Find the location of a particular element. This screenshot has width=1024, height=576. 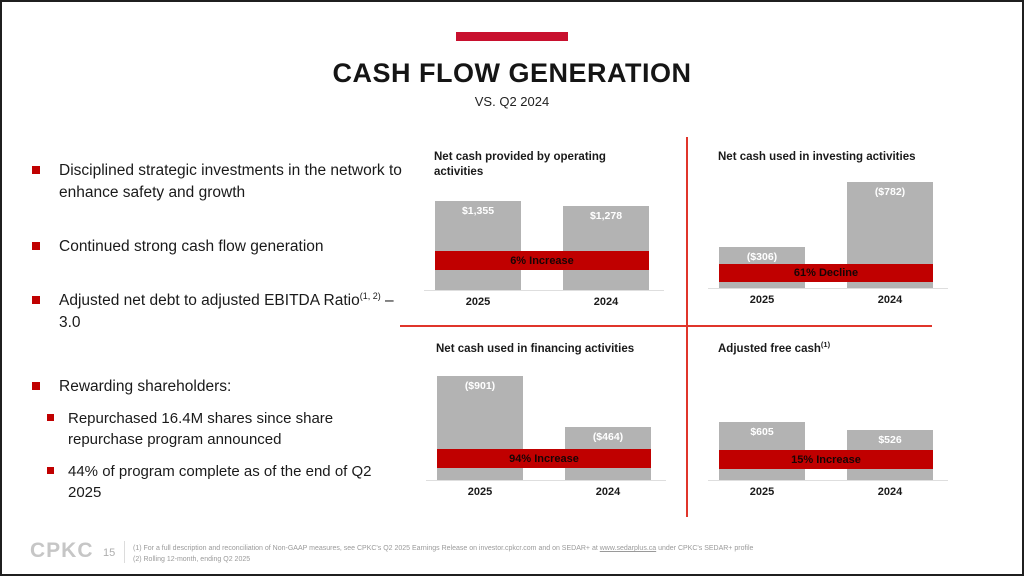

bar-value-label: ($901) is located at coordinates (480, 386).